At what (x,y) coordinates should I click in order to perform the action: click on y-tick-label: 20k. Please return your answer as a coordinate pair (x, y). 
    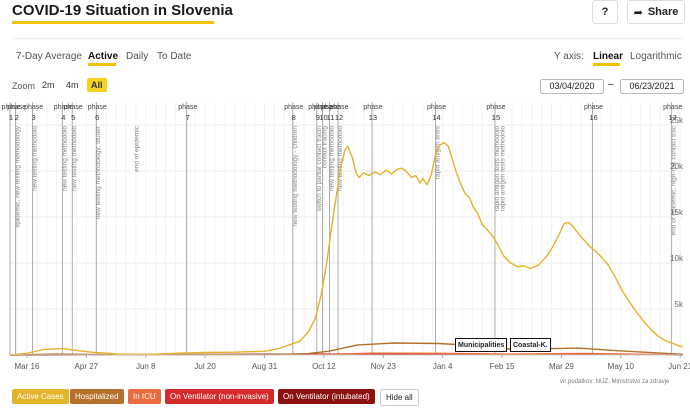
    Looking at the image, I should click on (677, 166).